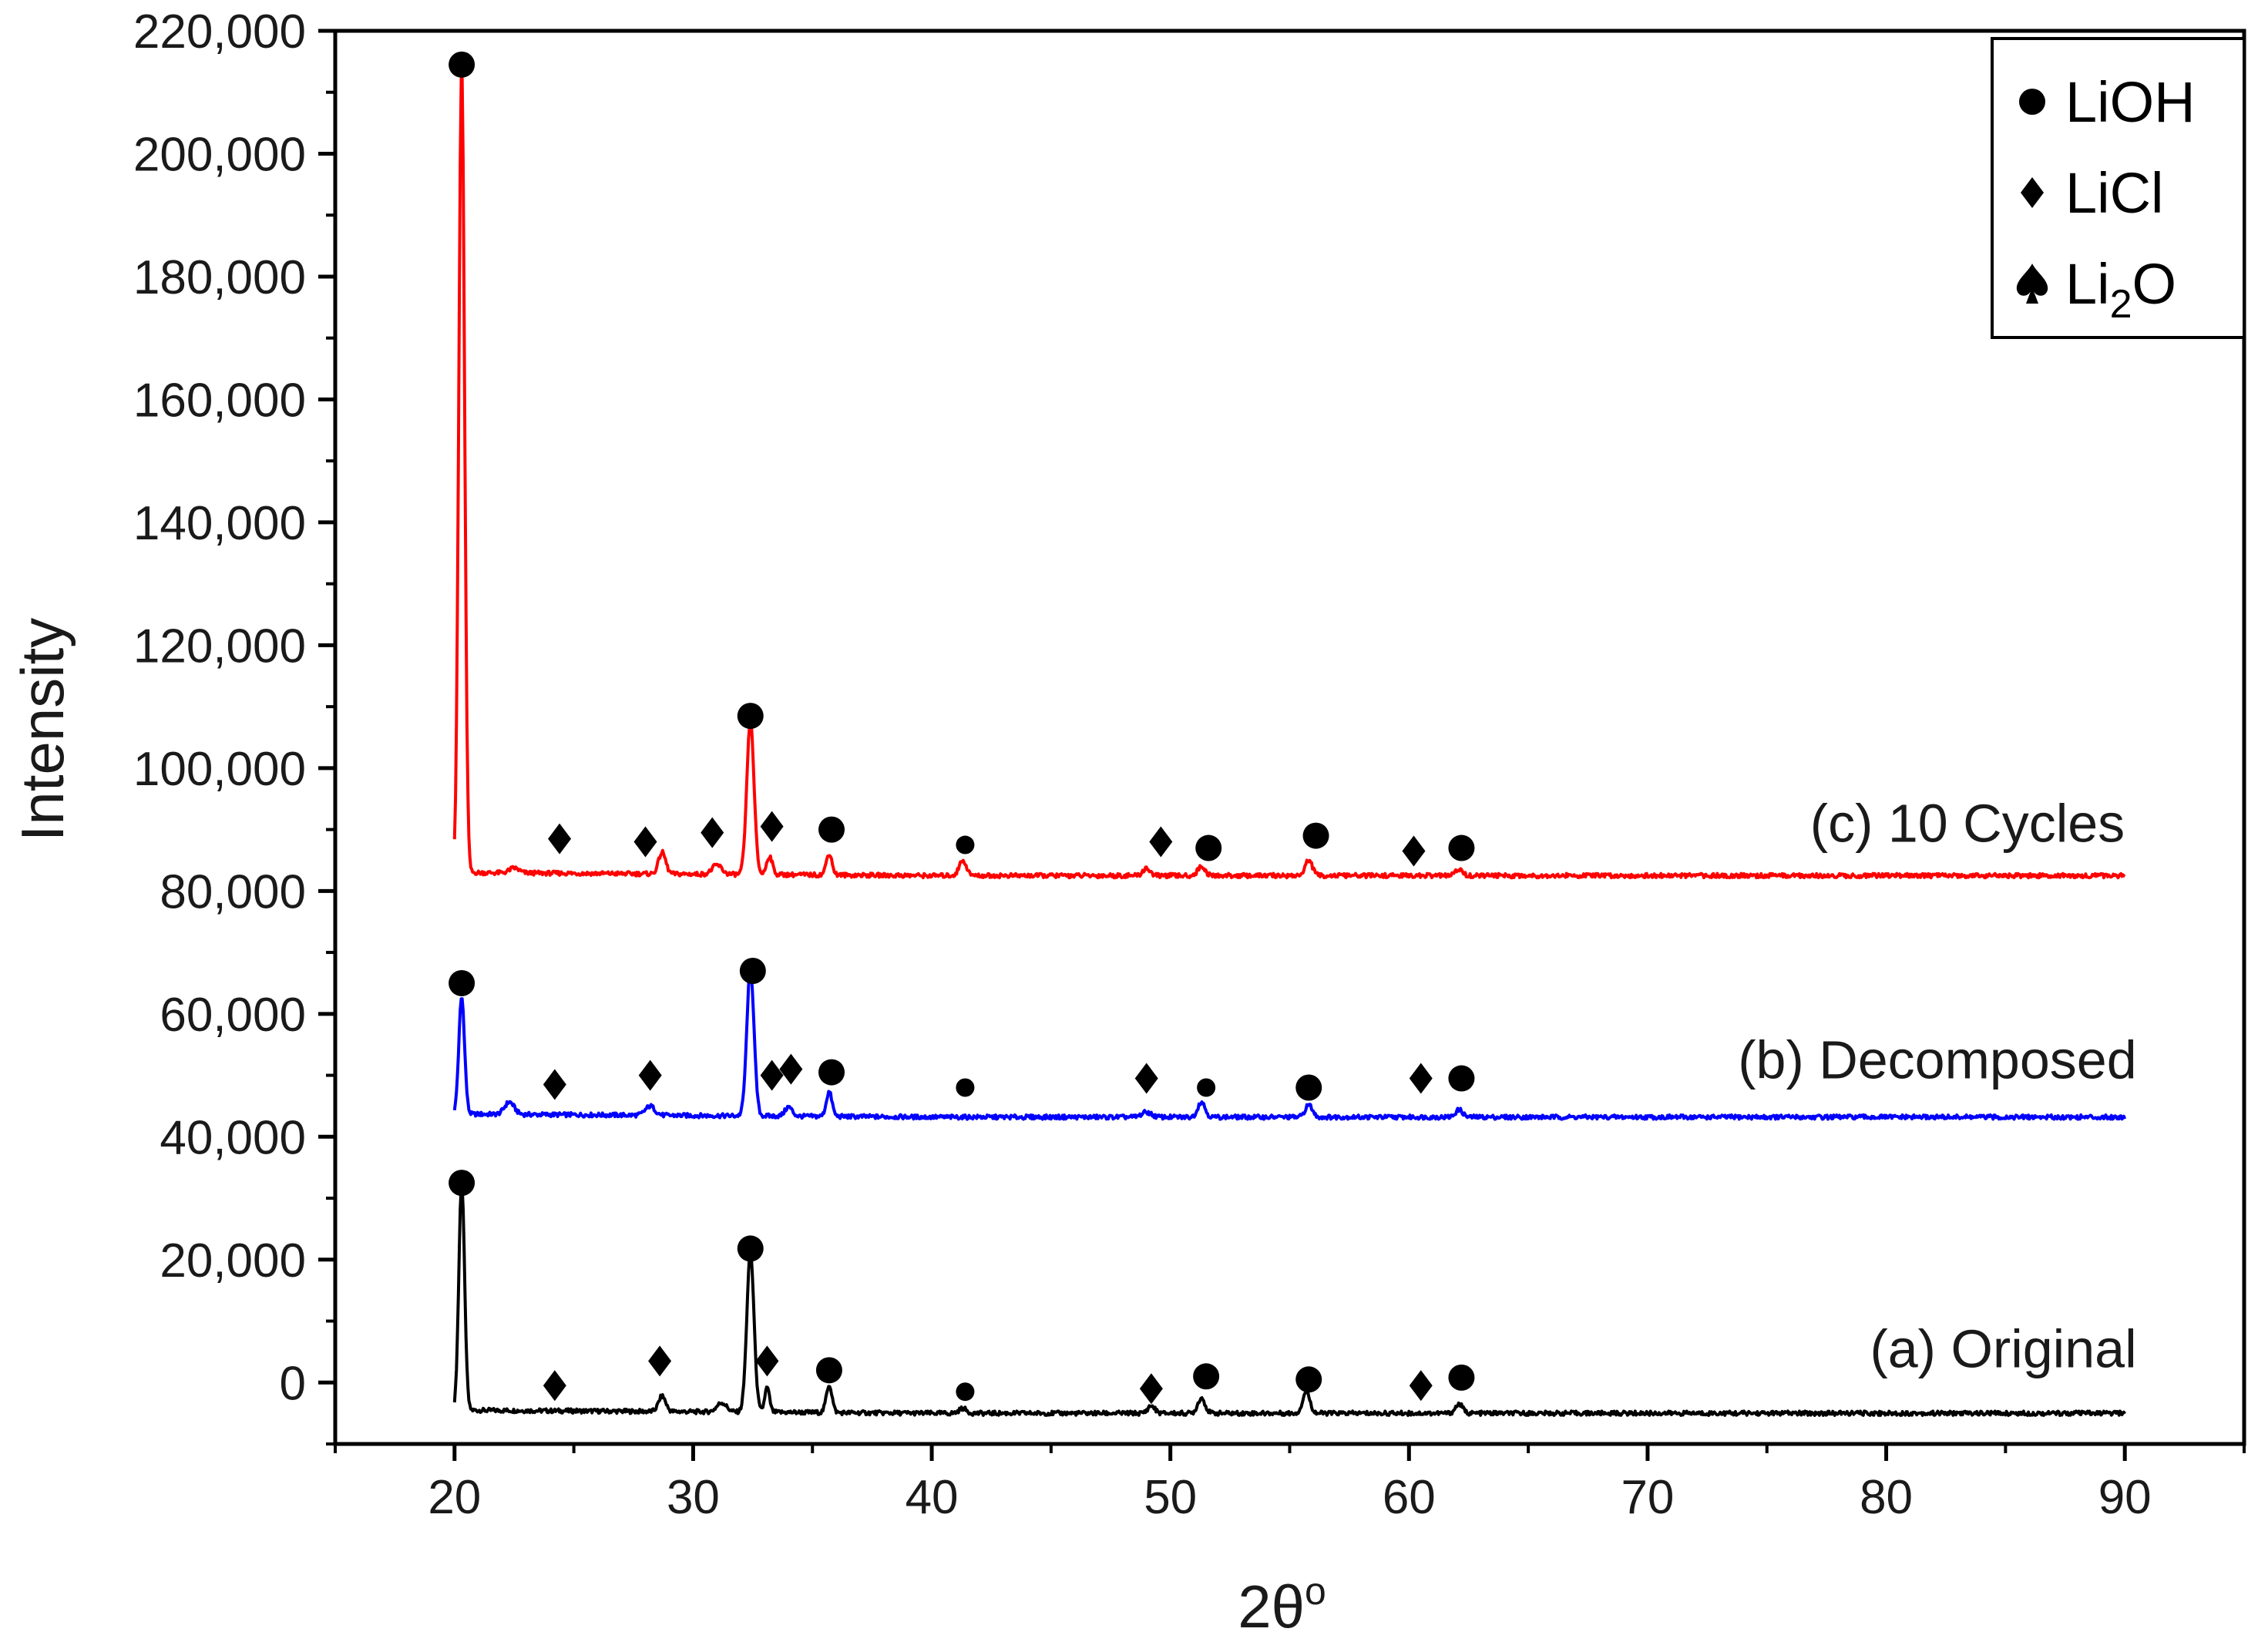 Image resolution: width=2258 pixels, height=1652 pixels. I want to click on legend-entry-text: LiOH, so click(2130, 102).